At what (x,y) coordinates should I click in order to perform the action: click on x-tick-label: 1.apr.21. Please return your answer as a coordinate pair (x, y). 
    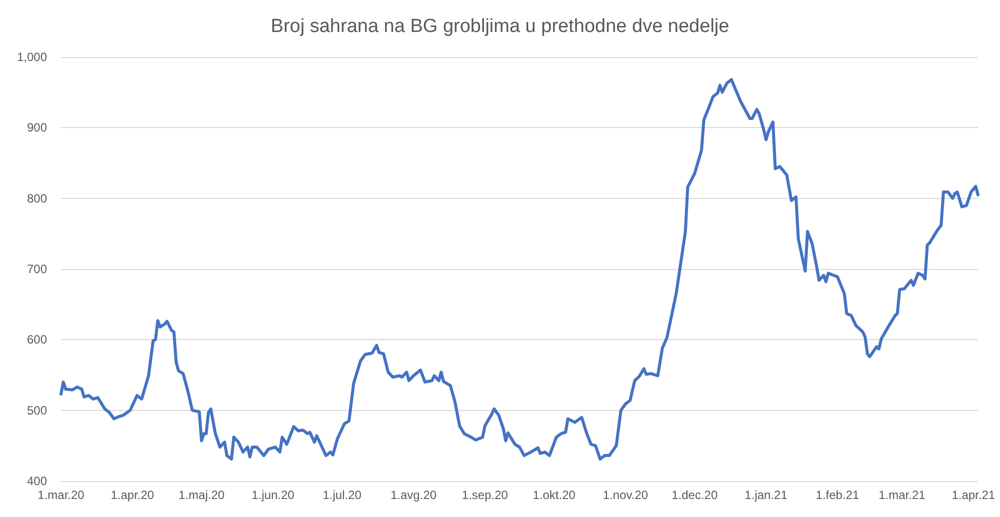
    Looking at the image, I should click on (974, 495).